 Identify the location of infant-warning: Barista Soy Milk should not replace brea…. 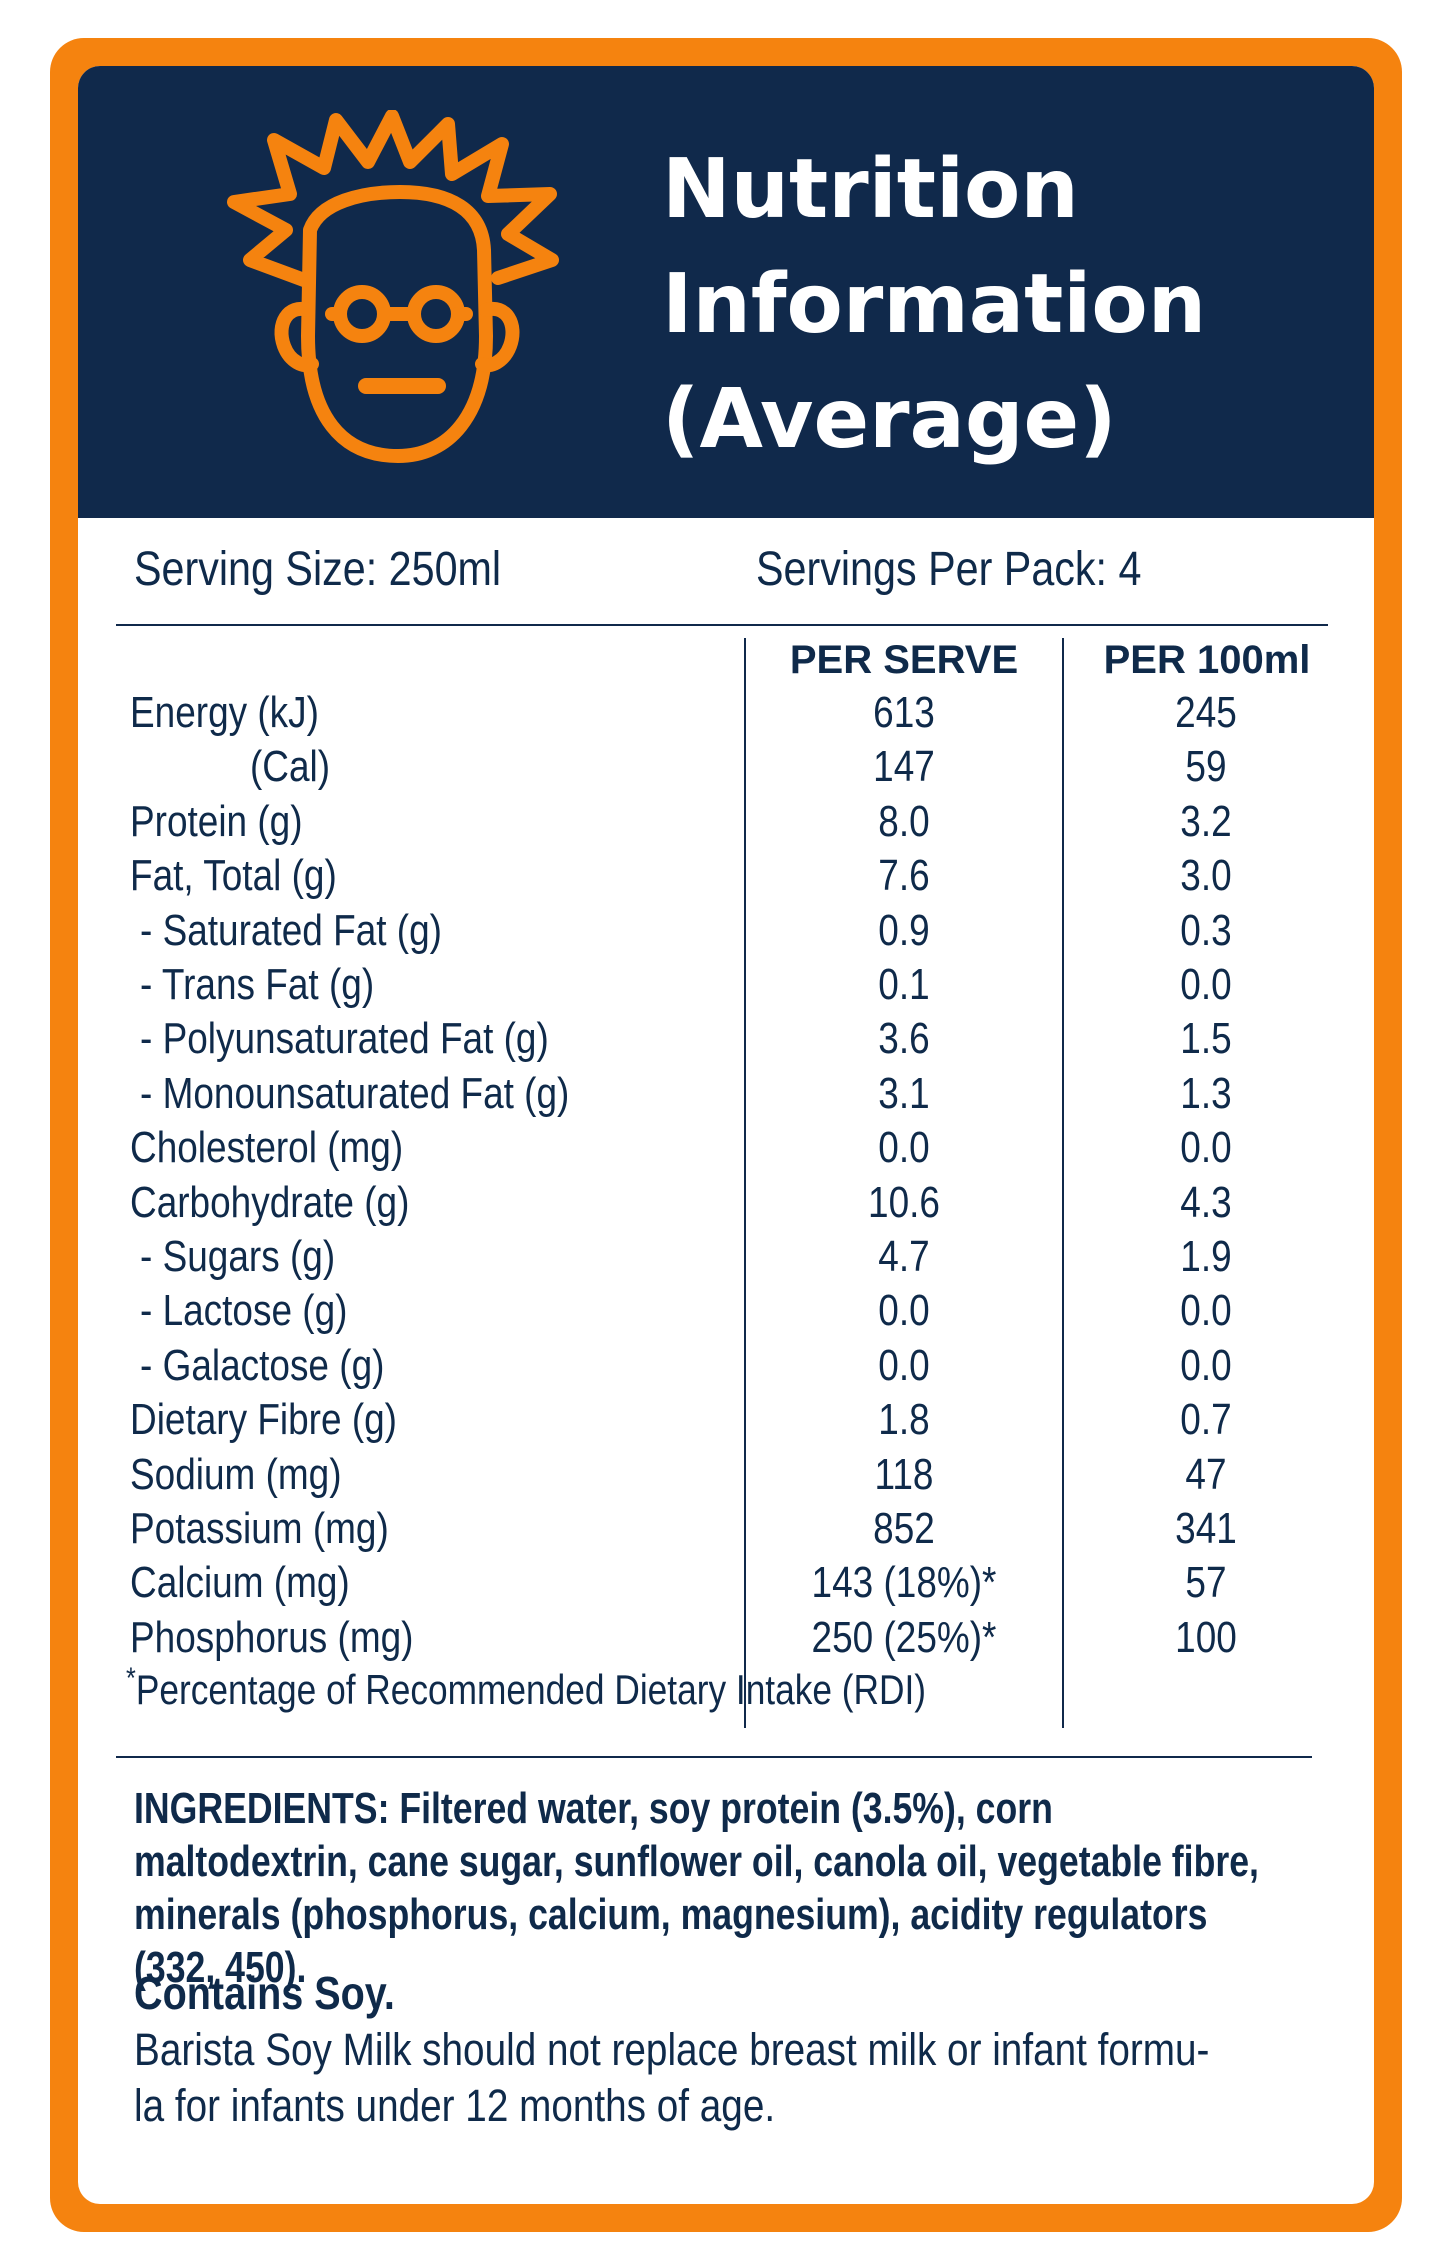
(727, 2078).